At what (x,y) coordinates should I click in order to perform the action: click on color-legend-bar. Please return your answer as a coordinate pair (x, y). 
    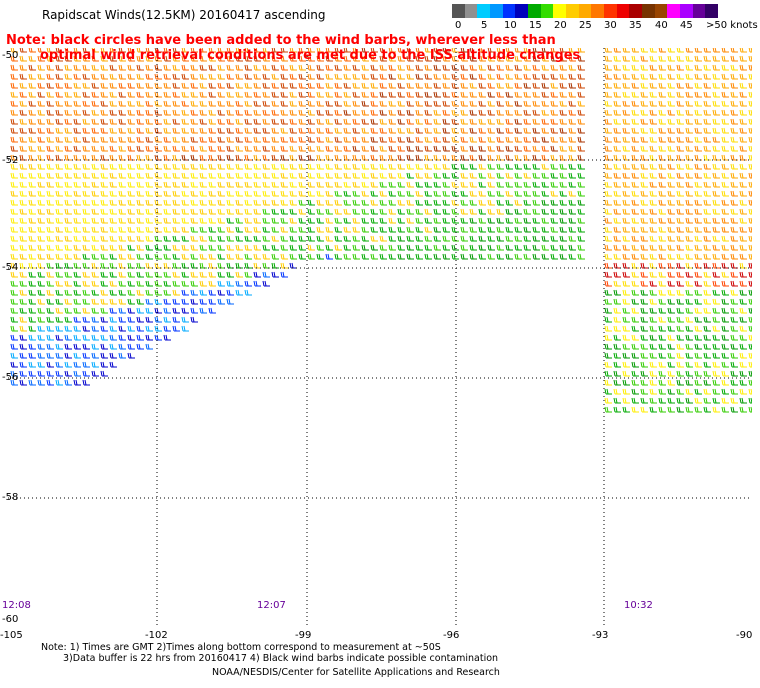
    Looking at the image, I should click on (585, 11).